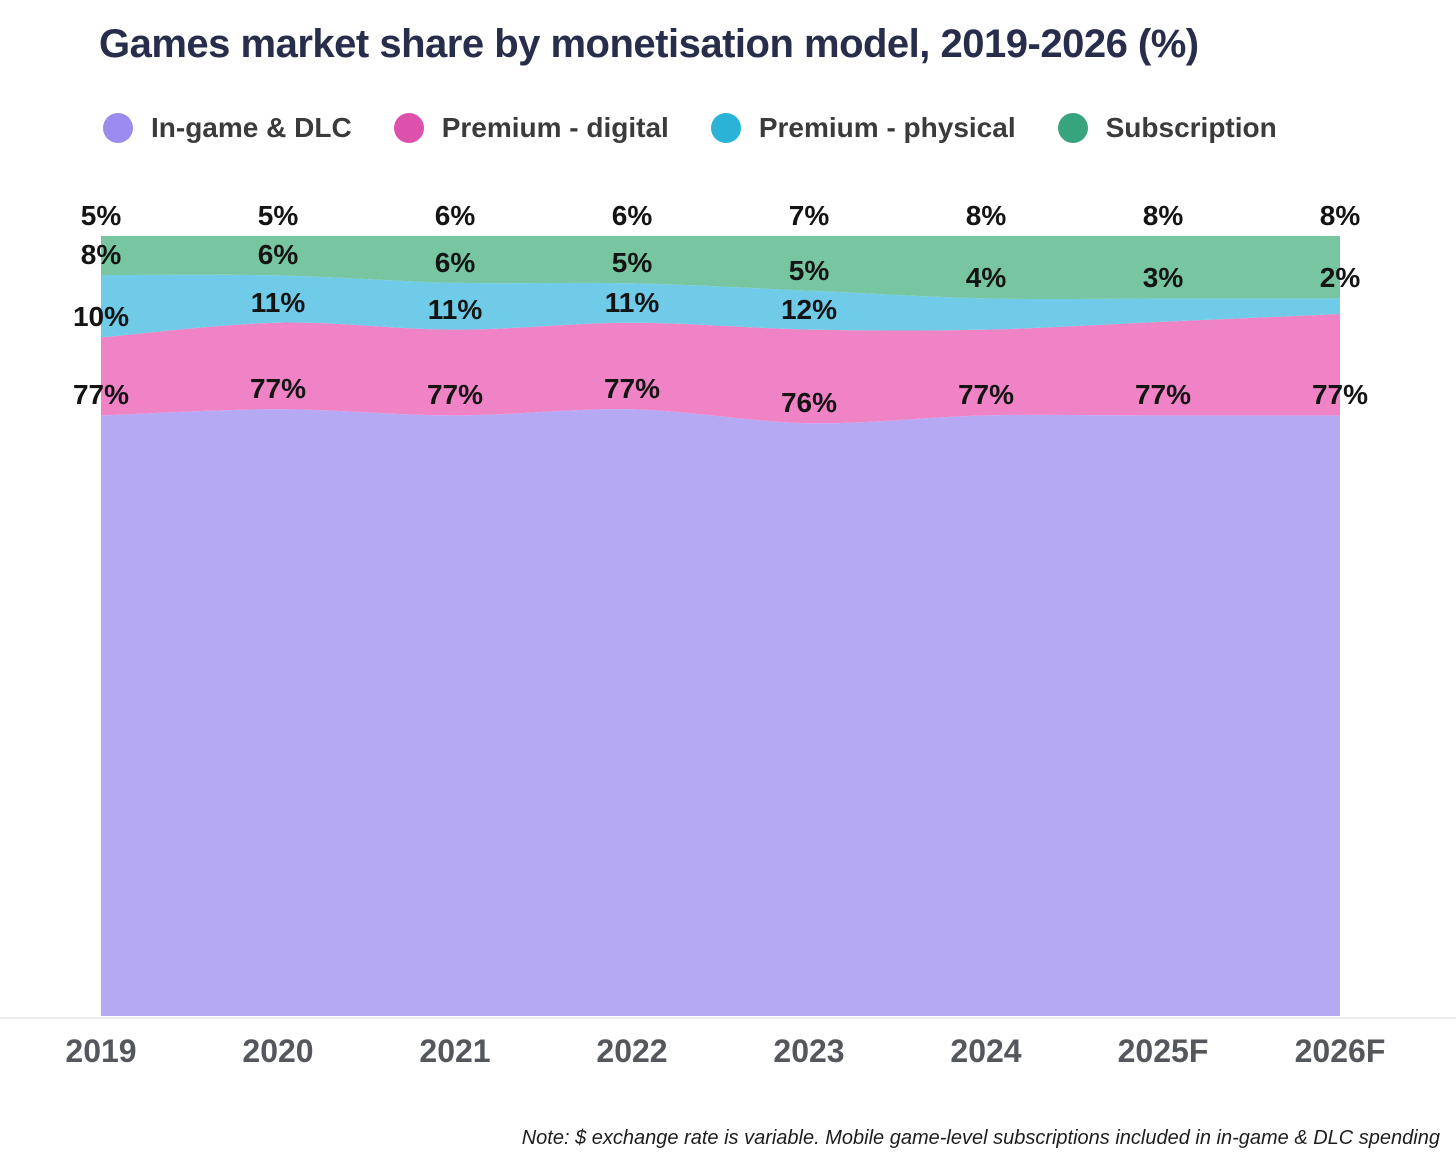 This screenshot has width=1456, height=1166. I want to click on x-axis-label: 2025F, so click(1163, 1051).